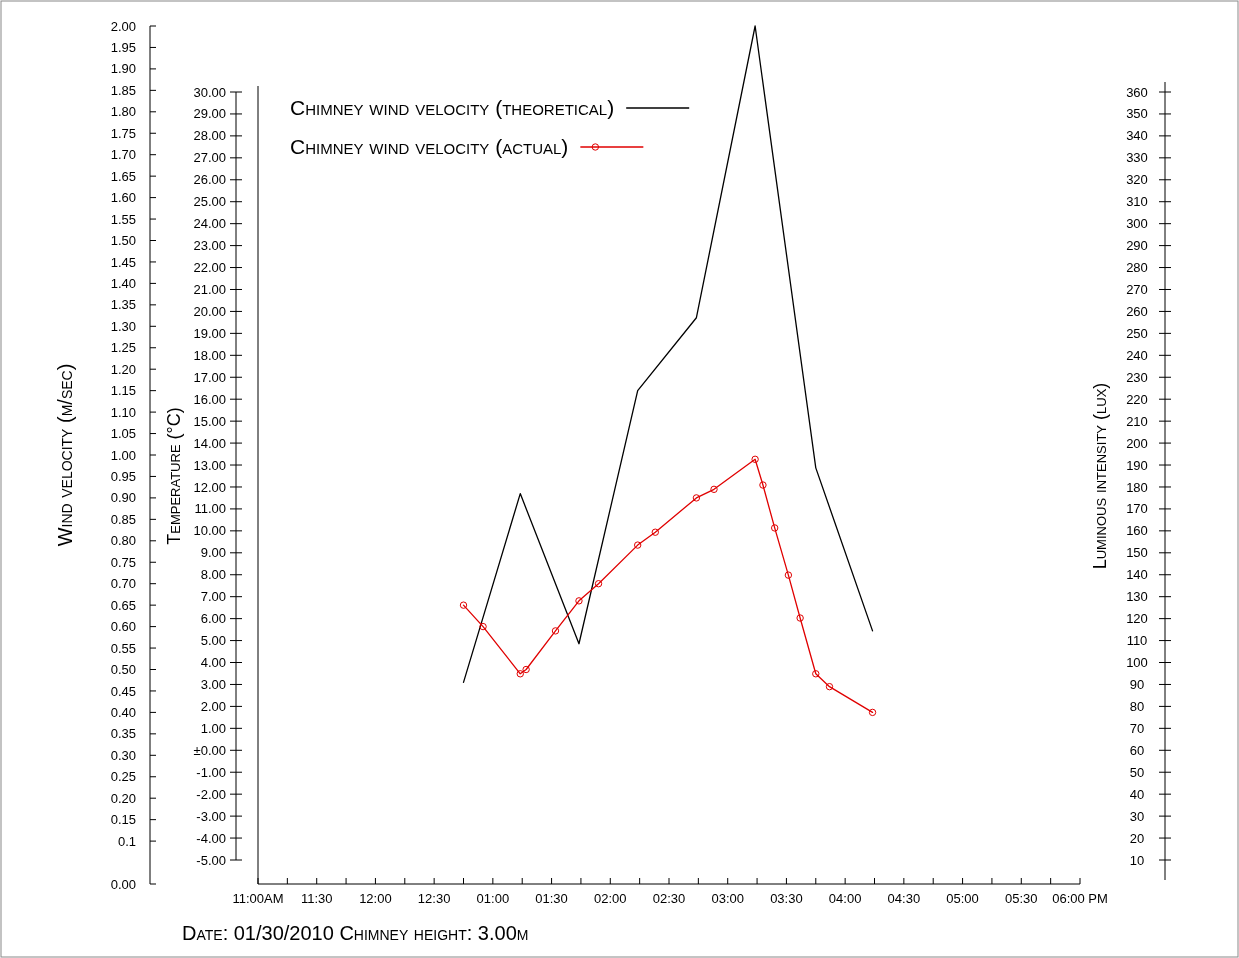 Image resolution: width=1239 pixels, height=958 pixels. Describe the element at coordinates (1137, 487) in the screenshot. I see `y3-tick-label: 180` at that location.